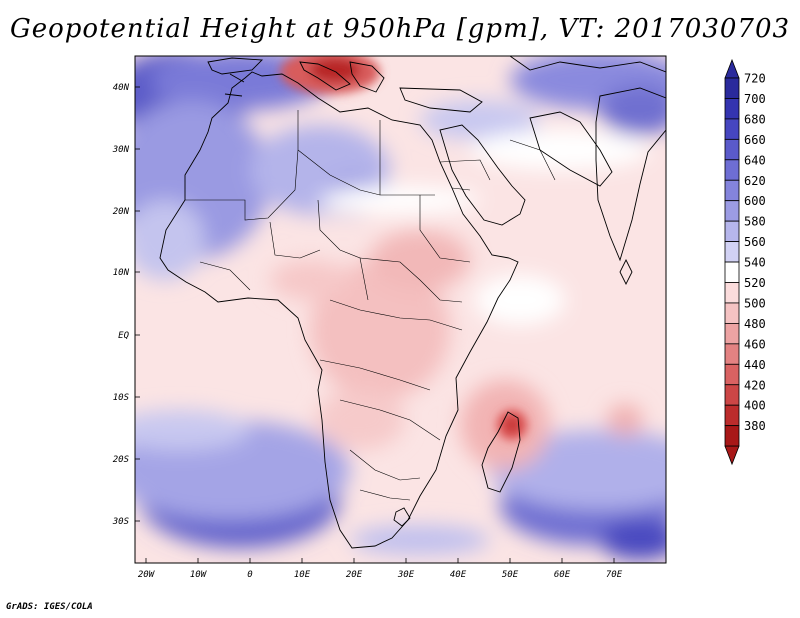  I want to click on colorbar-label: 720, so click(755, 79).